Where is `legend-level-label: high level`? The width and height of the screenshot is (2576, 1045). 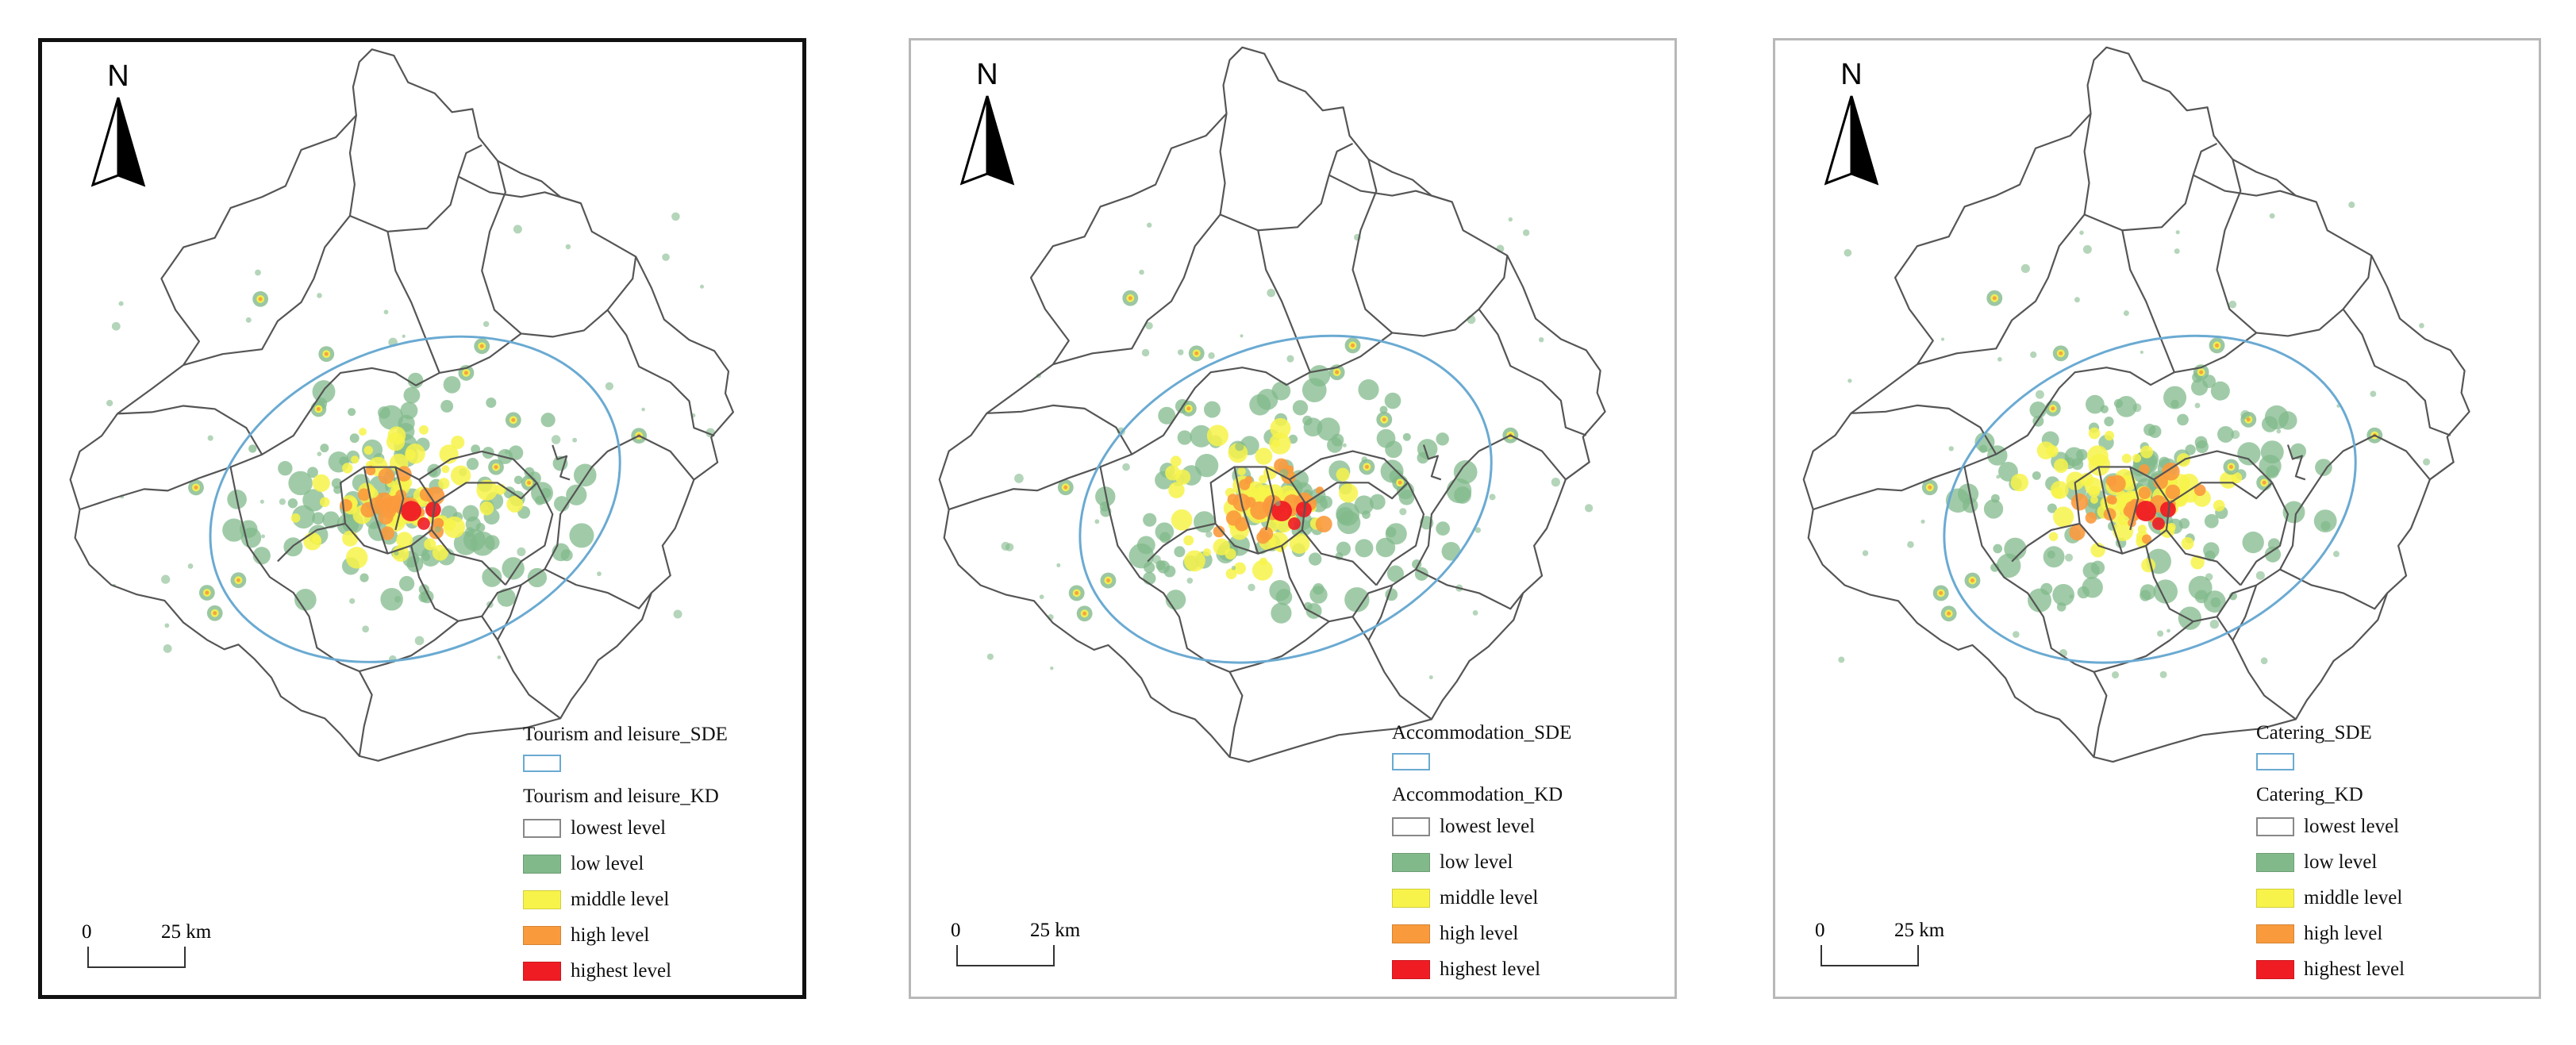 legend-level-label: high level is located at coordinates (1479, 933).